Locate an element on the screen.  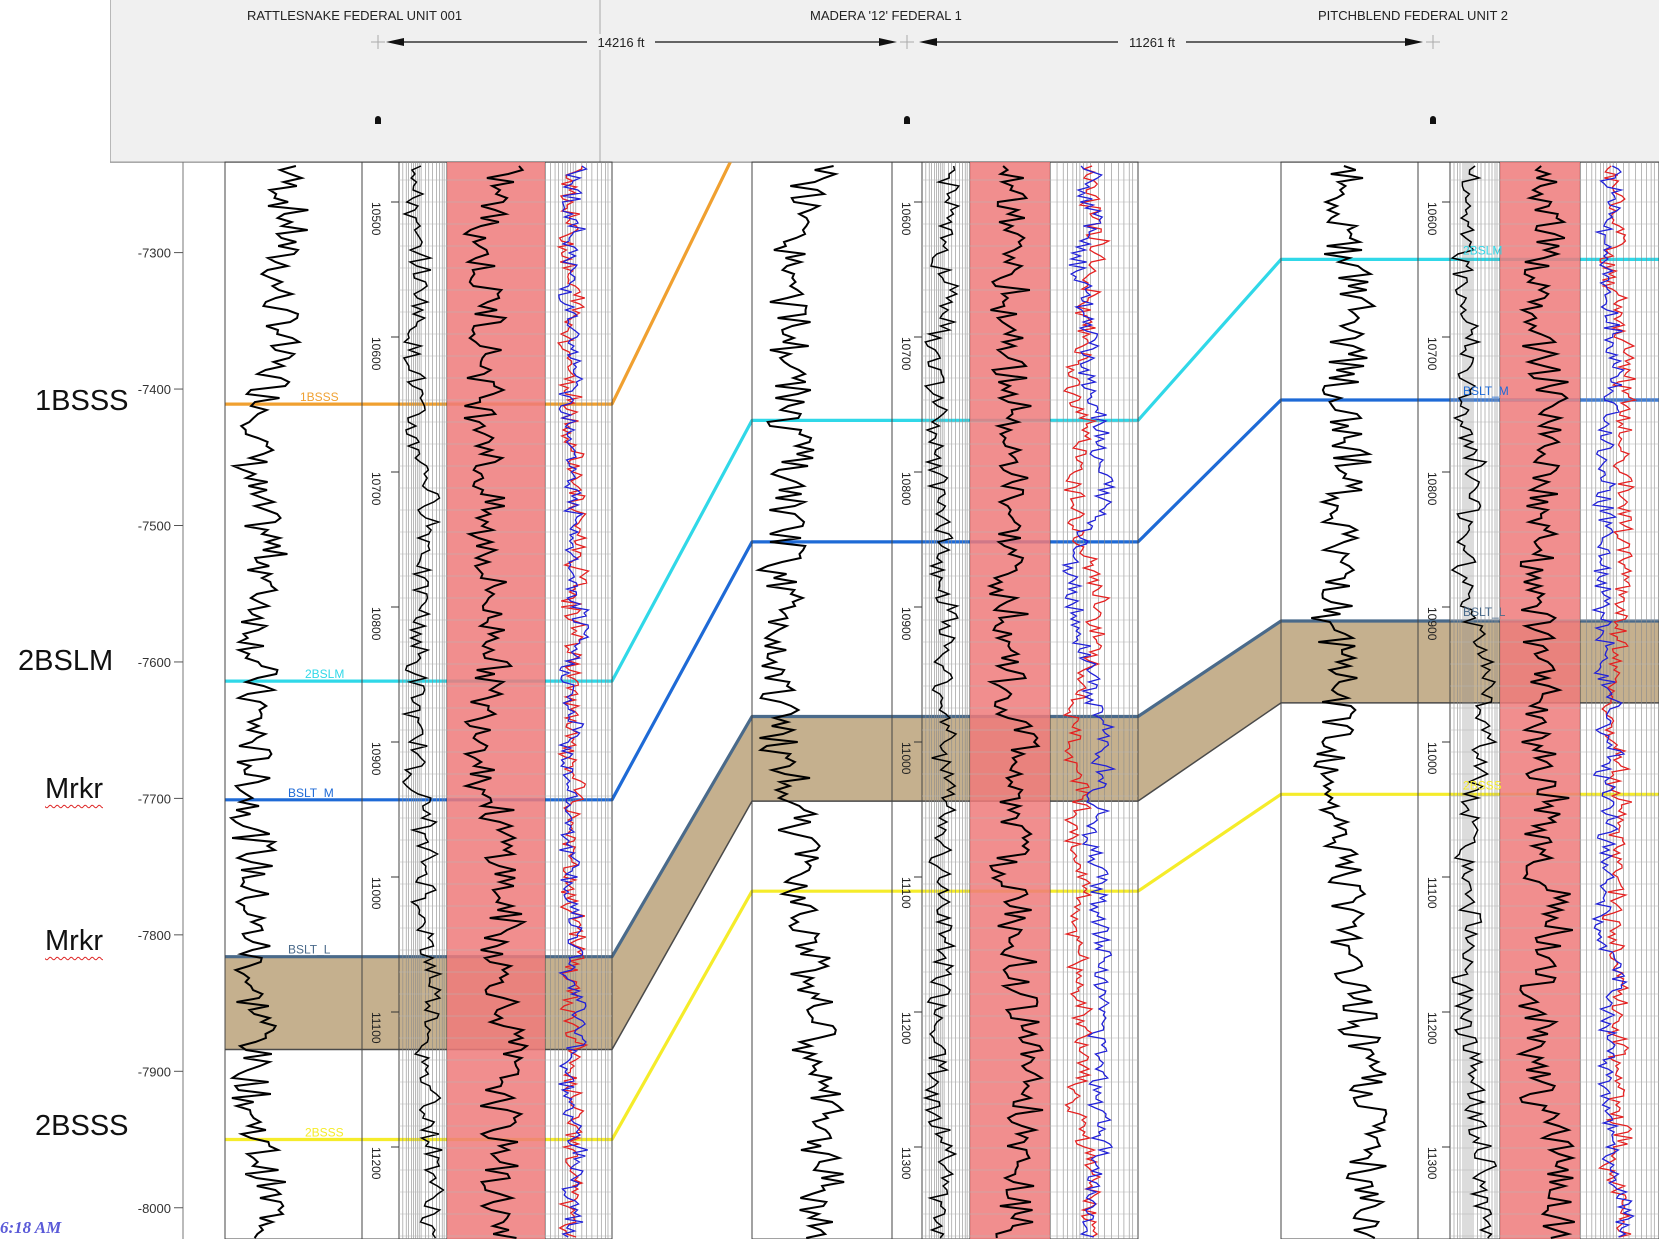
y-tick-label-4: -7700 is located at coordinates (154, 798).